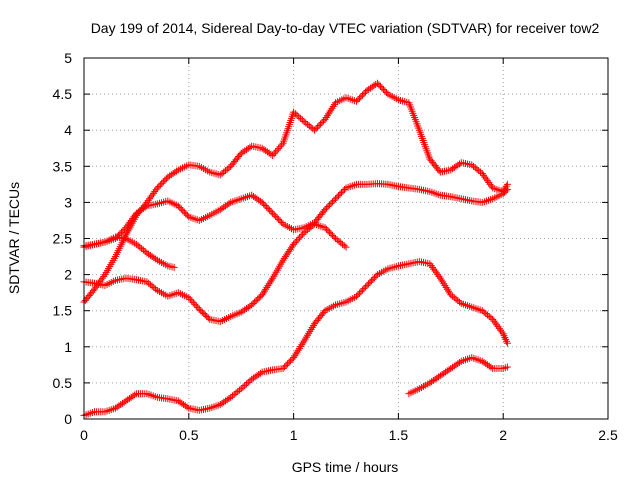  I want to click on y-tick-label: 4.5, so click(63, 94).